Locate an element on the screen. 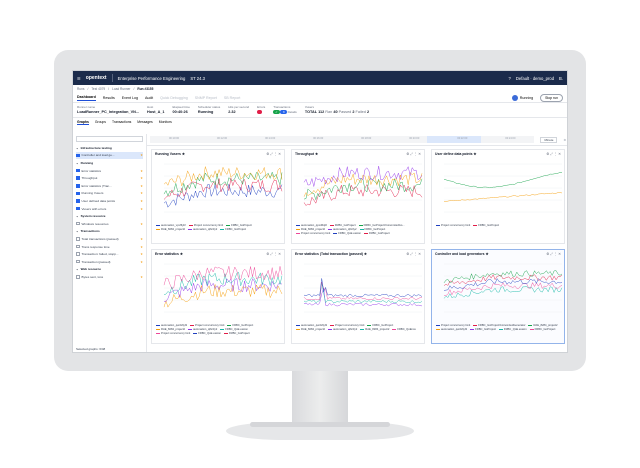 The width and height of the screenshot is (640, 468). legend-entry: FRBC_GoProject/CoinomitedGenerator is located at coordinates (499, 325).